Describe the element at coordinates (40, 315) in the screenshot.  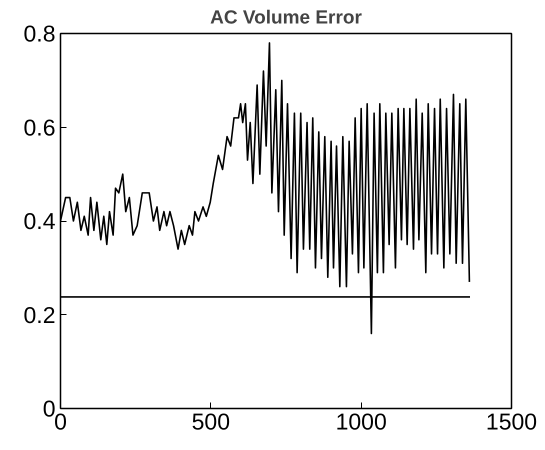
I see `y-tick-label: 0.2` at that location.